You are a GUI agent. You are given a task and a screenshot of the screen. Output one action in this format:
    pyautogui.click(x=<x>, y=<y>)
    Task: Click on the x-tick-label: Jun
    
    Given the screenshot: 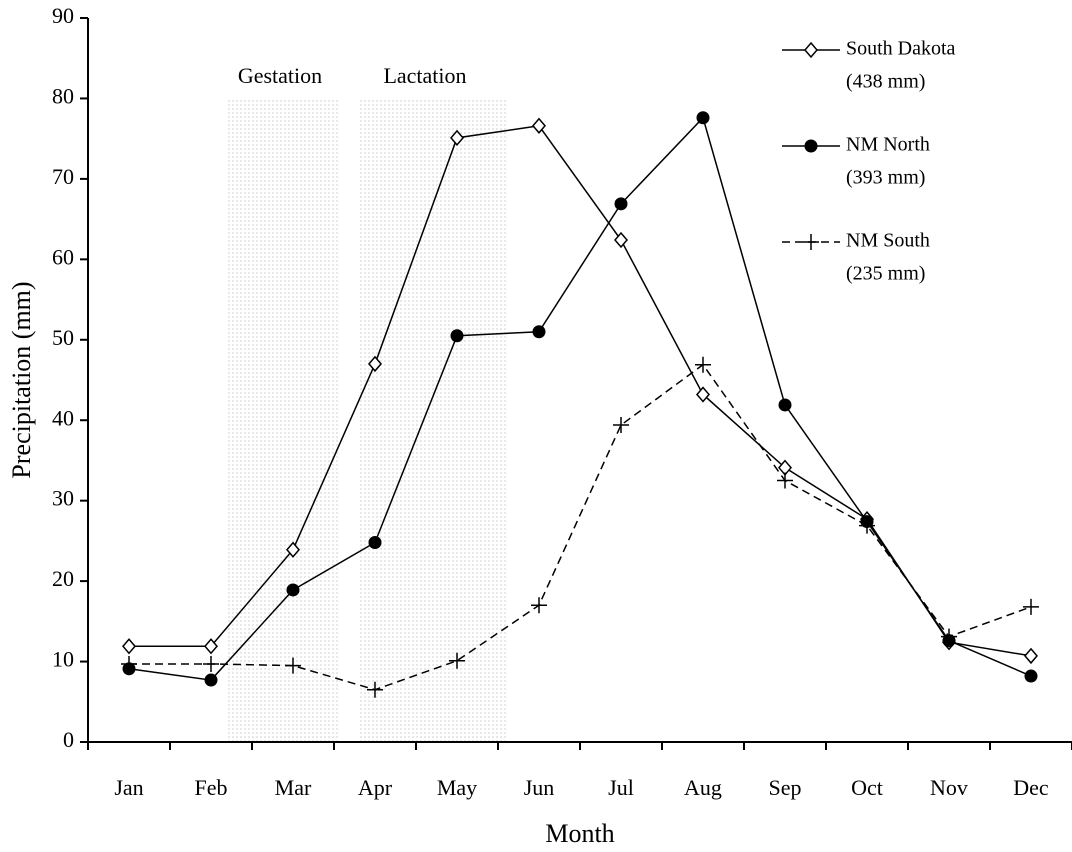 What is the action you would take?
    pyautogui.click(x=539, y=787)
    